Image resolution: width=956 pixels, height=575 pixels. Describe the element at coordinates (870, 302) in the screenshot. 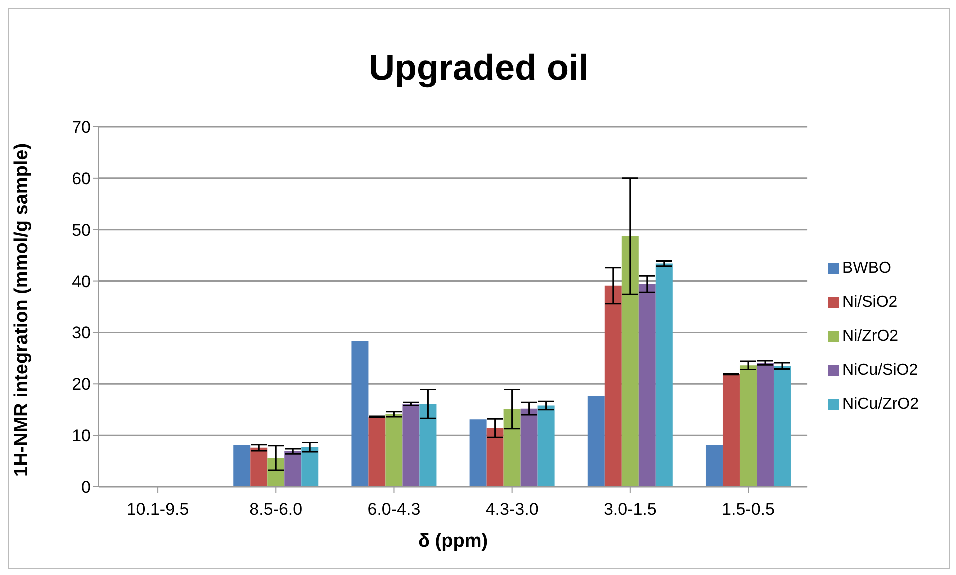

I see `legend-label: Ni/SiO2` at that location.